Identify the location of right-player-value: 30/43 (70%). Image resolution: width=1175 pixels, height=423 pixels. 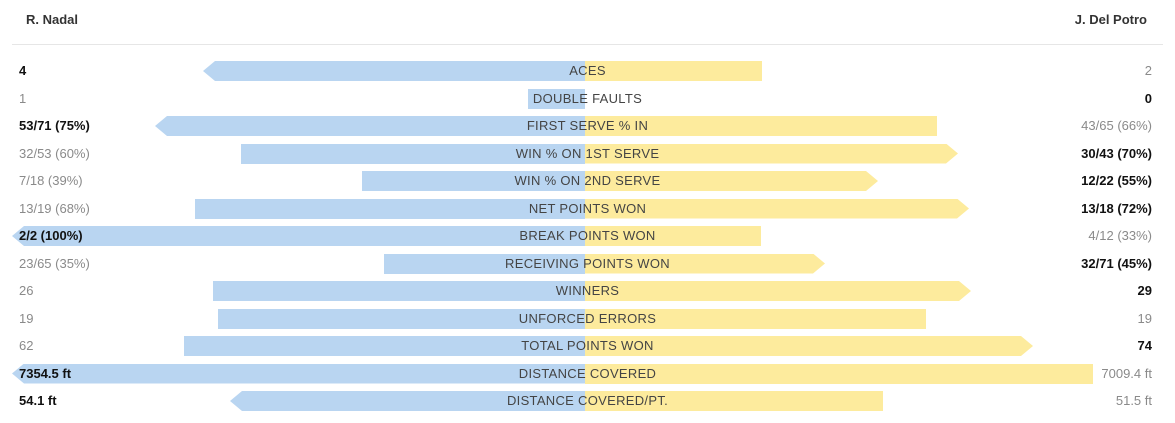
(1116, 153).